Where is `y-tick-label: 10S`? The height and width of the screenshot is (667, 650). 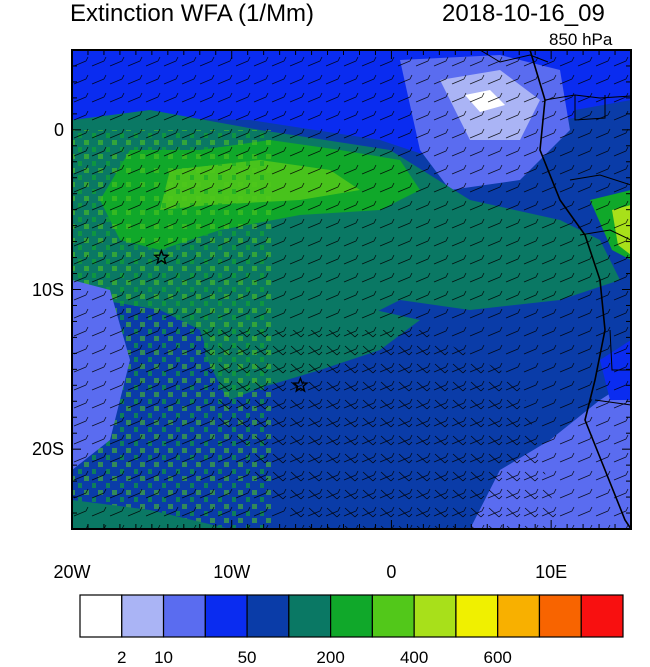 y-tick-label: 10S is located at coordinates (47, 289).